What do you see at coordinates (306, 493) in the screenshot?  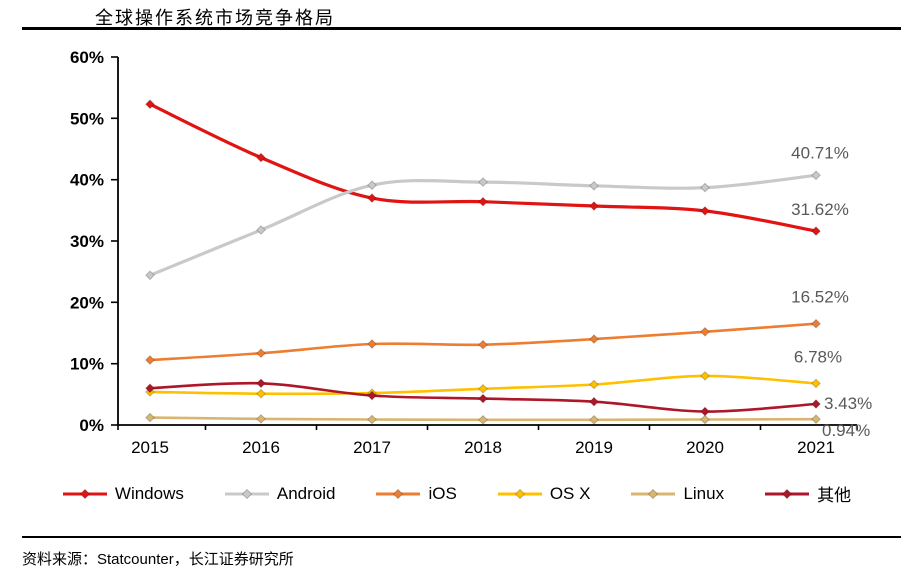 I see `legend-label-android: Android` at bounding box center [306, 493].